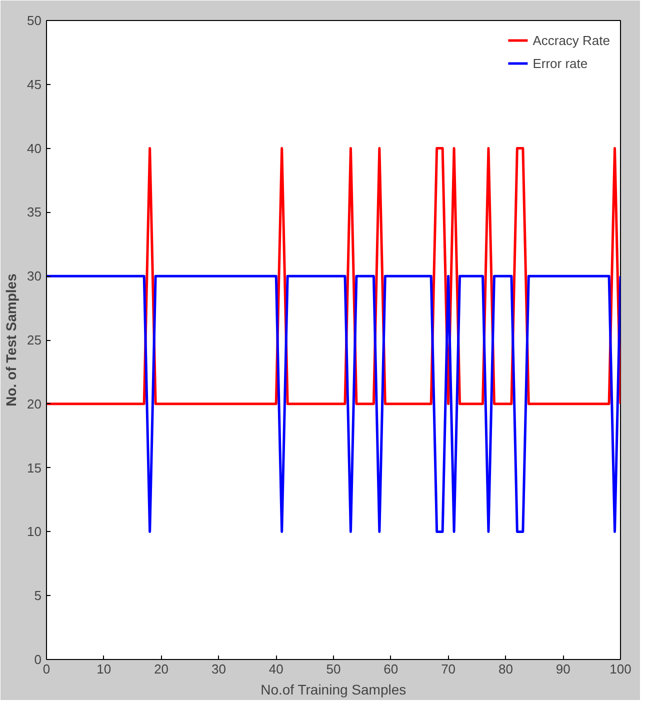 Image resolution: width=653 pixels, height=715 pixels. I want to click on x-tick-label: 30, so click(218, 669).